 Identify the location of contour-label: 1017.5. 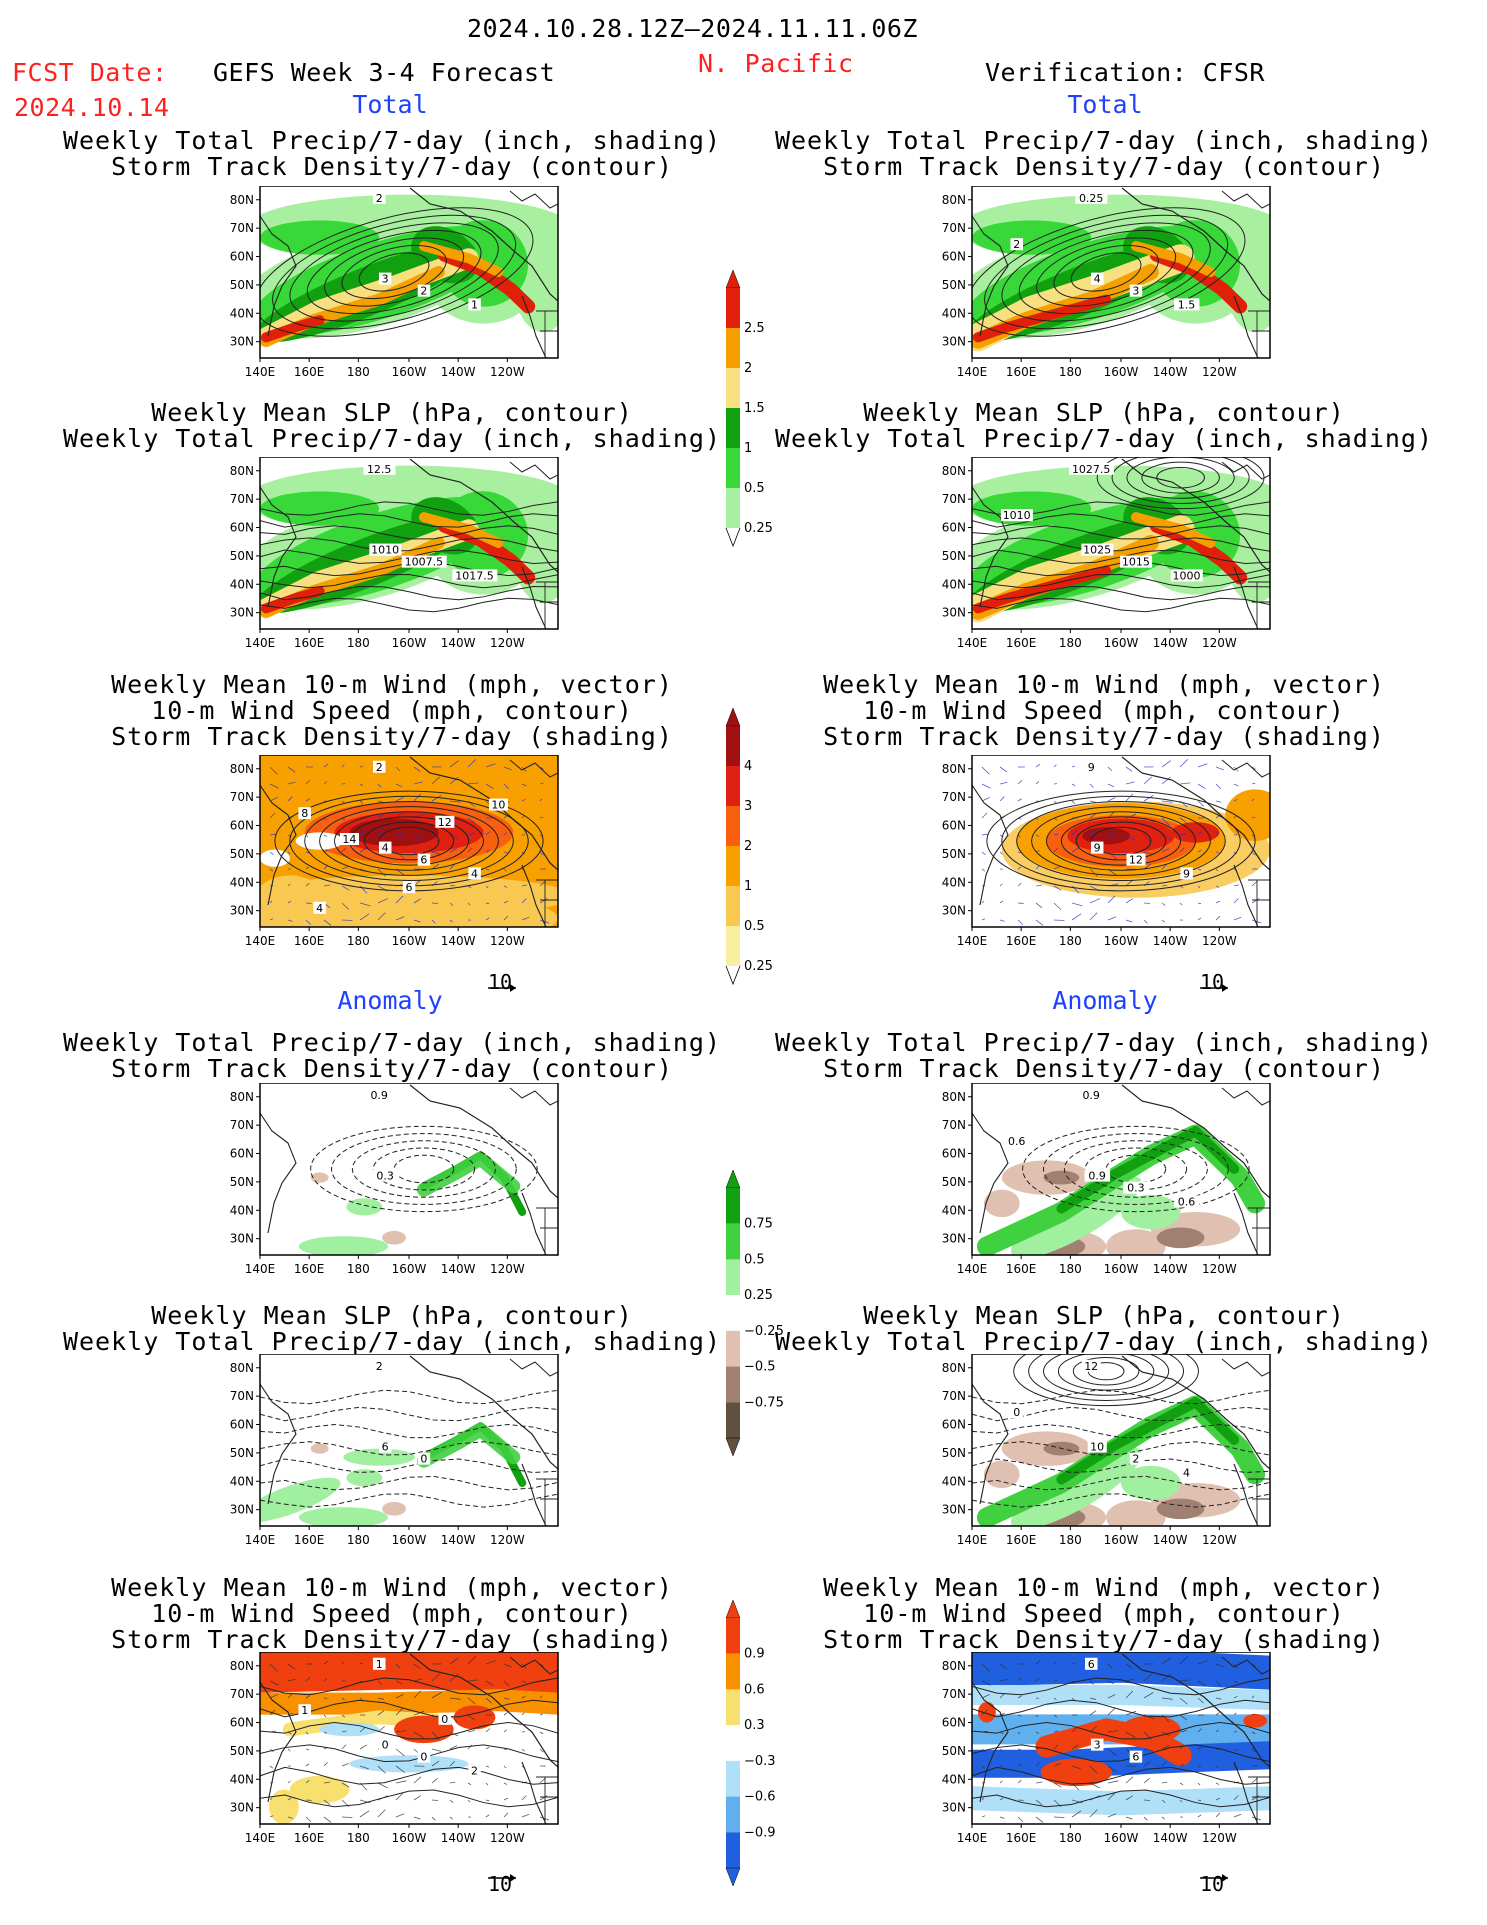
(474, 575).